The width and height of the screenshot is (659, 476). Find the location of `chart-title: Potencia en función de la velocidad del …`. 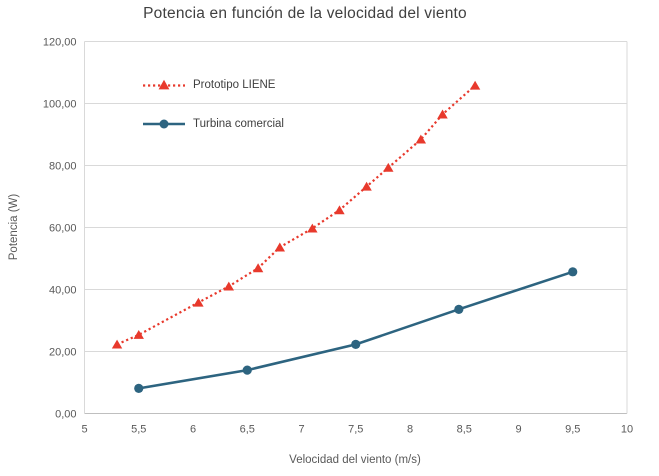

chart-title: Potencia en función de la velocidad del … is located at coordinates (305, 13).